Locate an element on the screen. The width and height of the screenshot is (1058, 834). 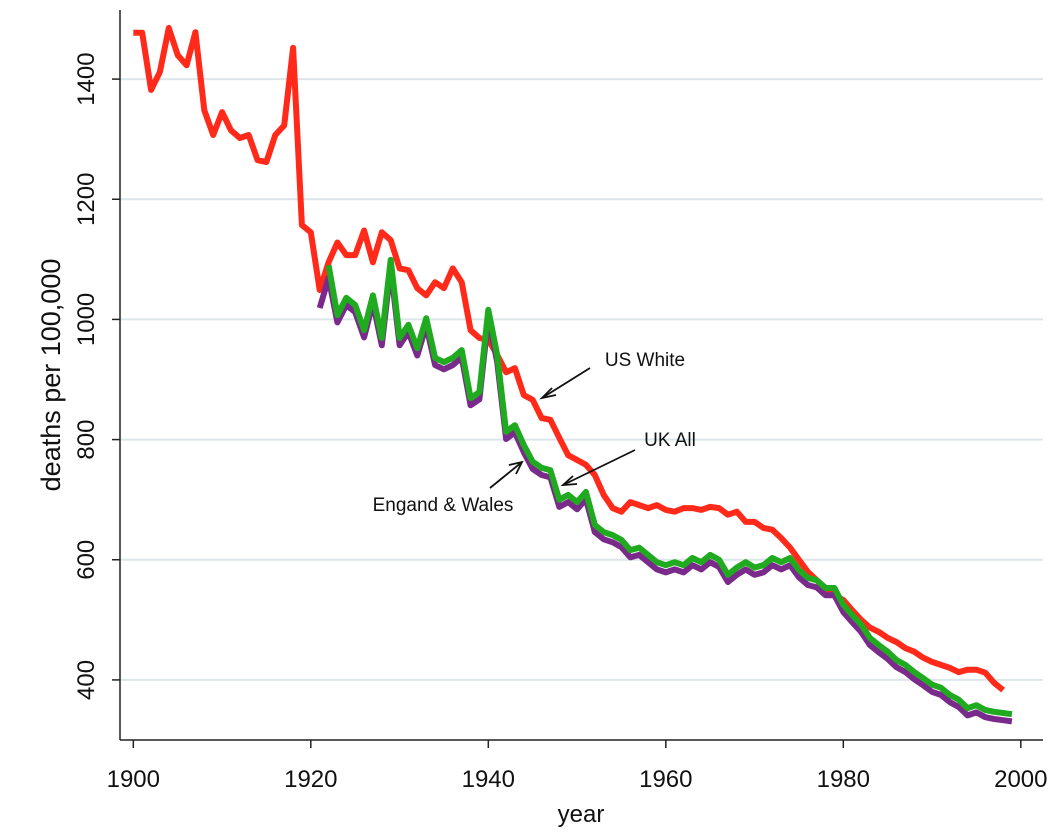
y-tick-label: 1200 is located at coordinates (86, 199).